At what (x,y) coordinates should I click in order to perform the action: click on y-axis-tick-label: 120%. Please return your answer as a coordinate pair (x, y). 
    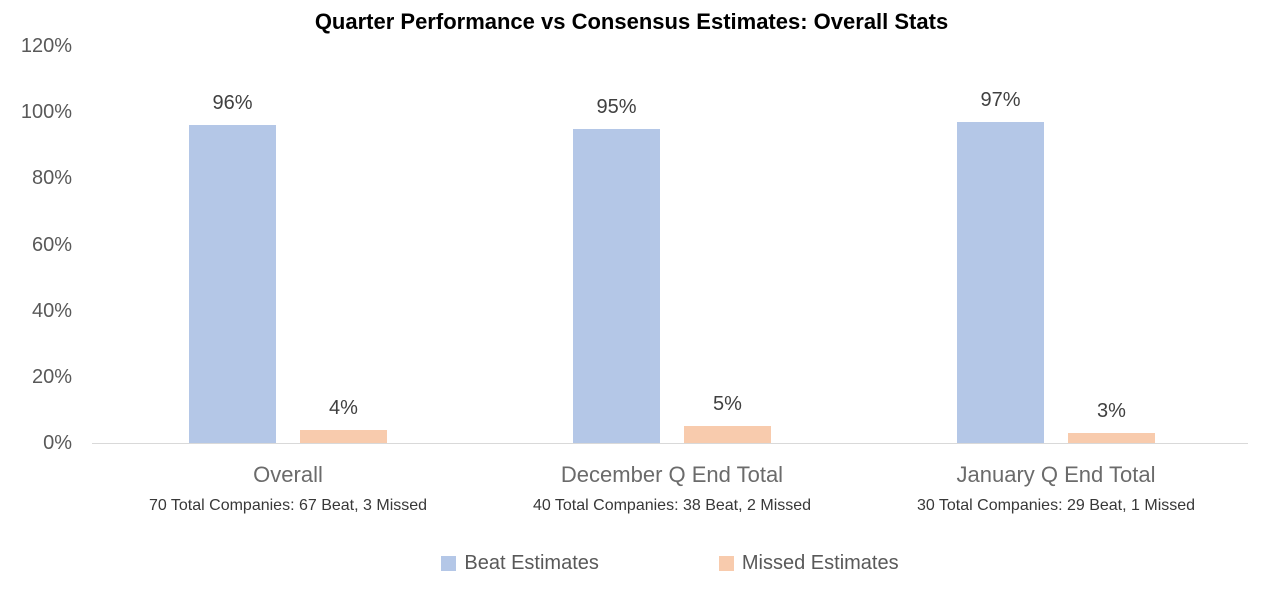
    Looking at the image, I should click on (46, 46).